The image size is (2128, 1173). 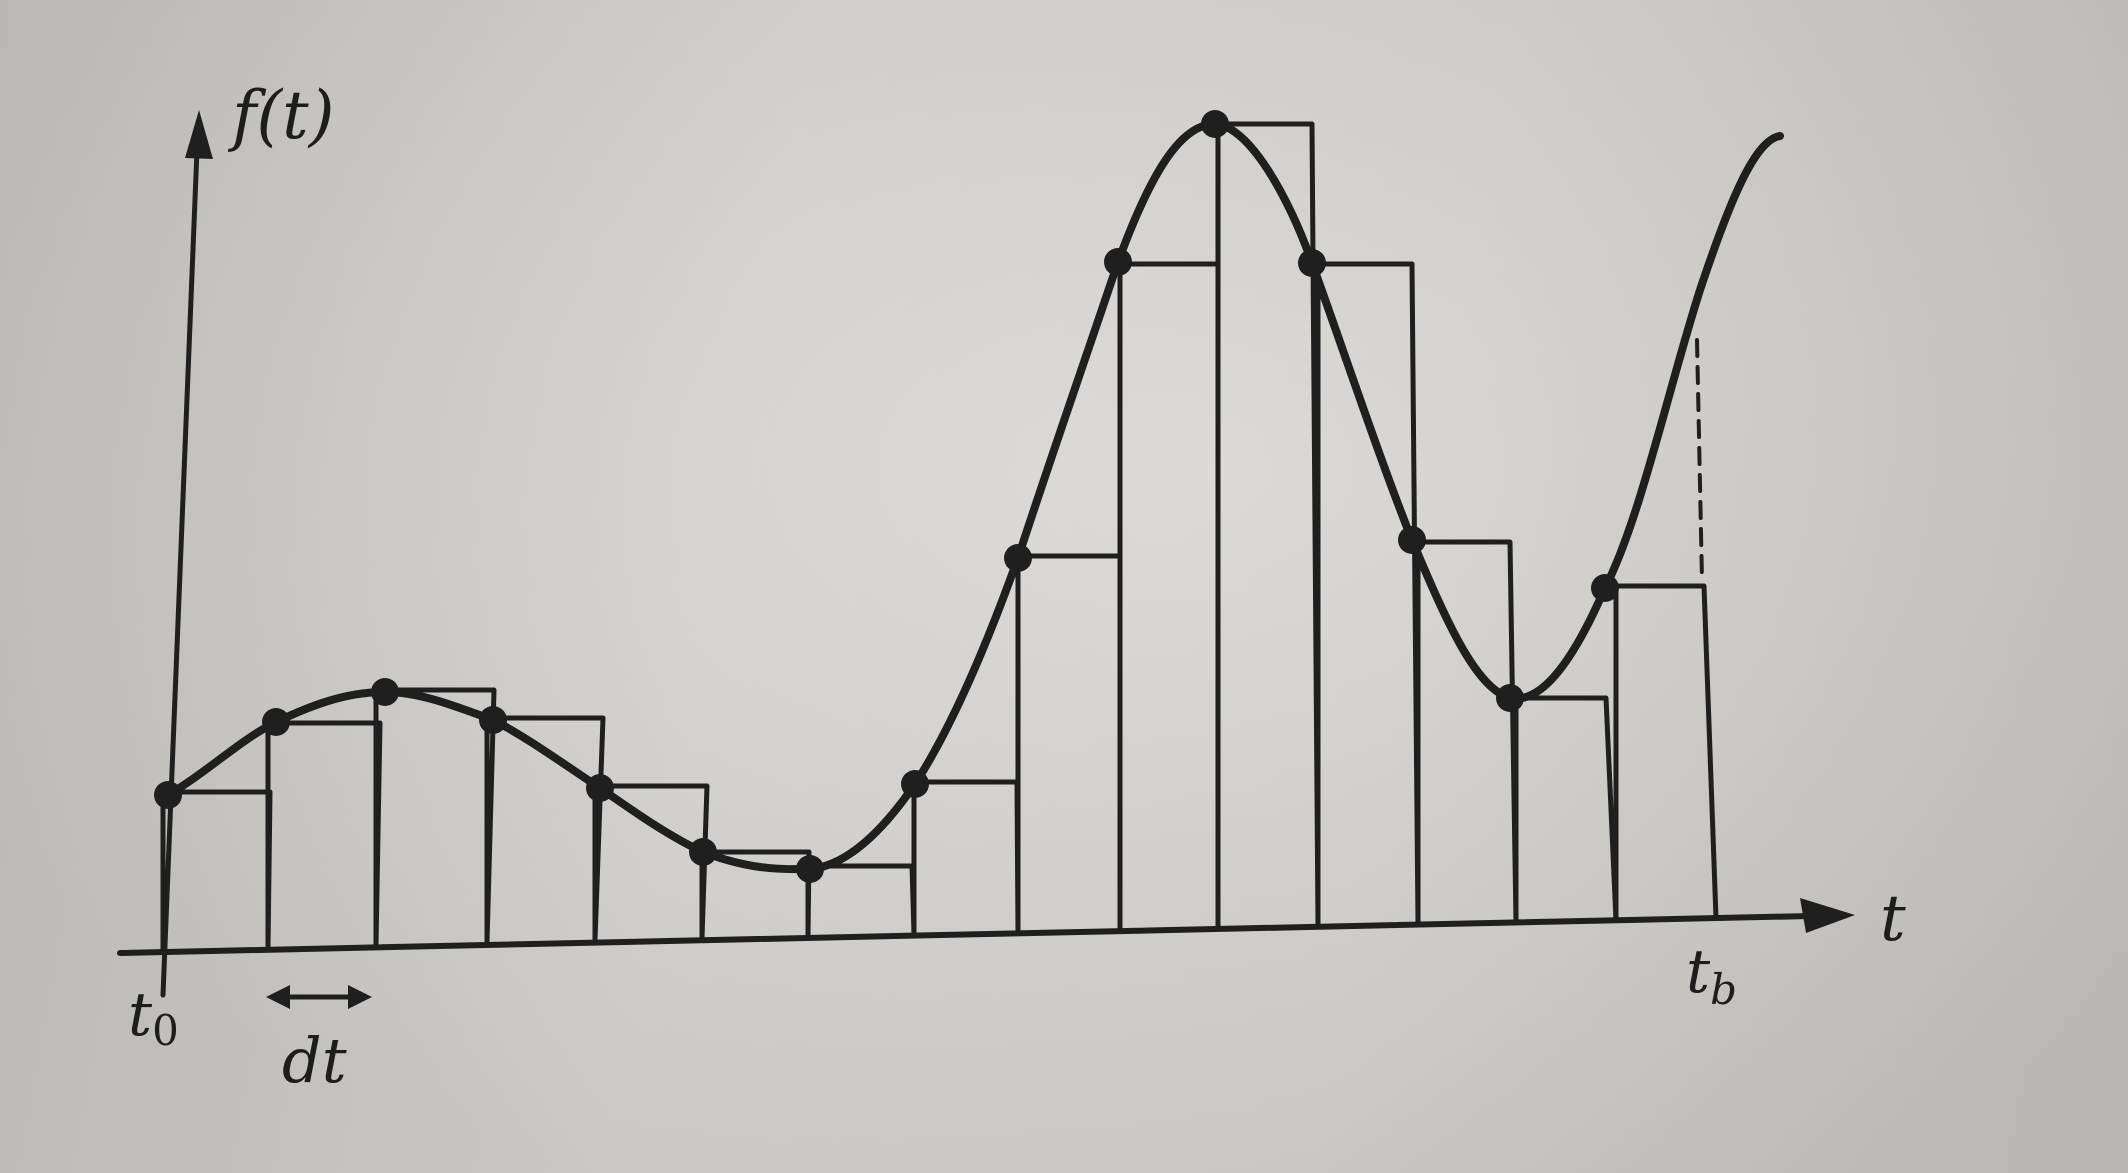 What do you see at coordinates (1699, 460) in the screenshot?
I see `tb-dashed-line` at bounding box center [1699, 460].